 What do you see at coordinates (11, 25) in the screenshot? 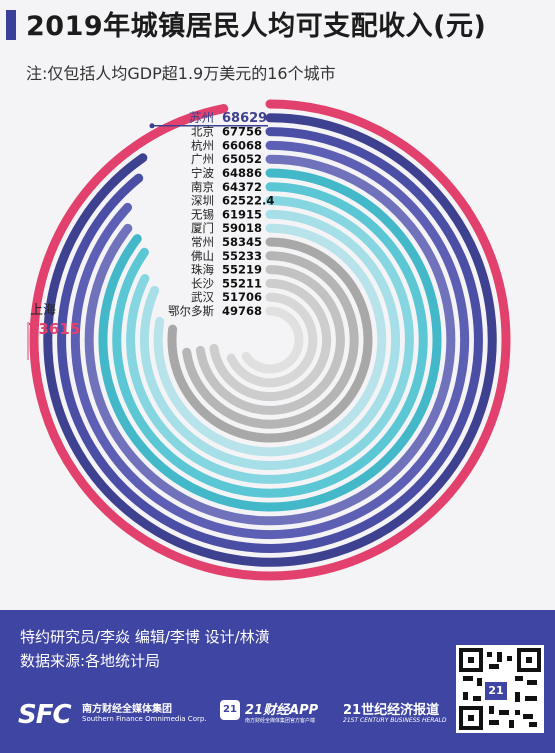
I see `title-accent-bar` at bounding box center [11, 25].